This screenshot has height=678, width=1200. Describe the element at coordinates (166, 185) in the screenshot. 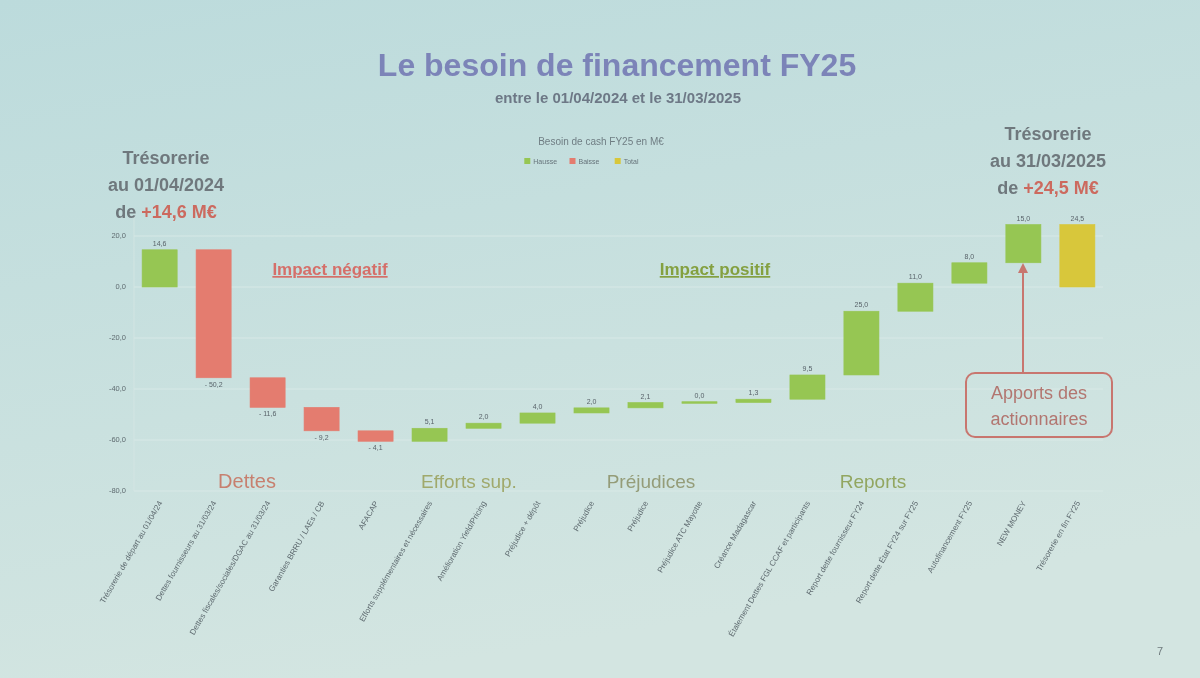

I see `annotation: Trésorerie au 01/04/2024 de +14,6 M€` at that location.